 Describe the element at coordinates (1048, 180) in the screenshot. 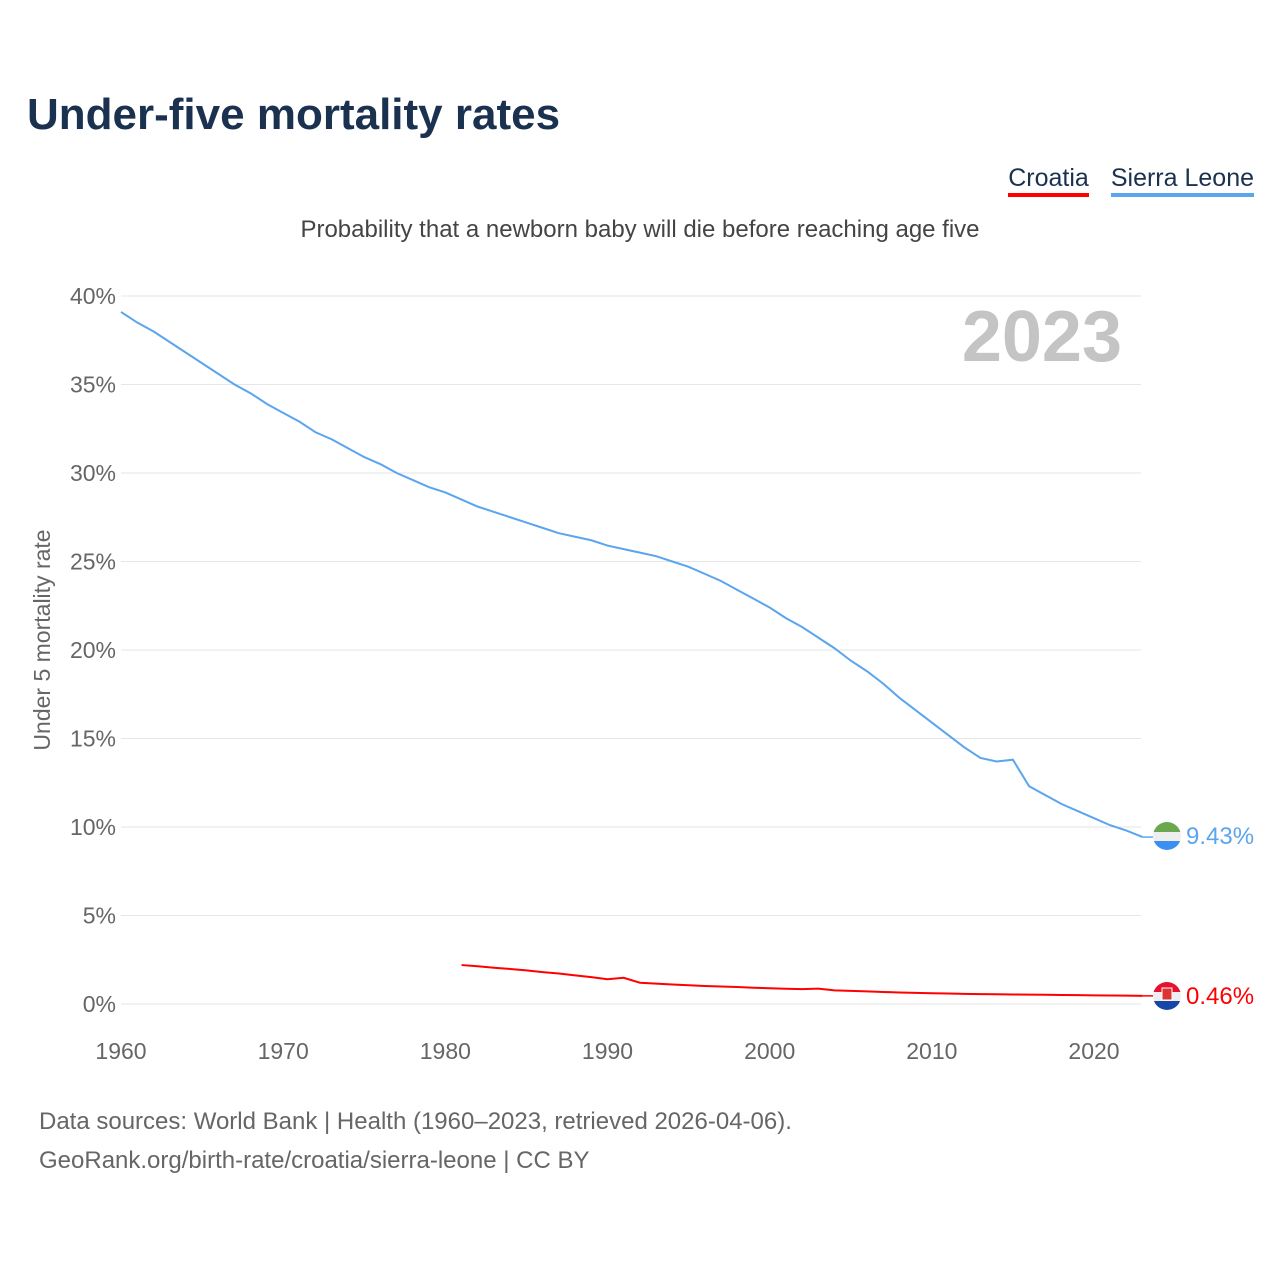

I see `legend-croatia: Croatia` at that location.